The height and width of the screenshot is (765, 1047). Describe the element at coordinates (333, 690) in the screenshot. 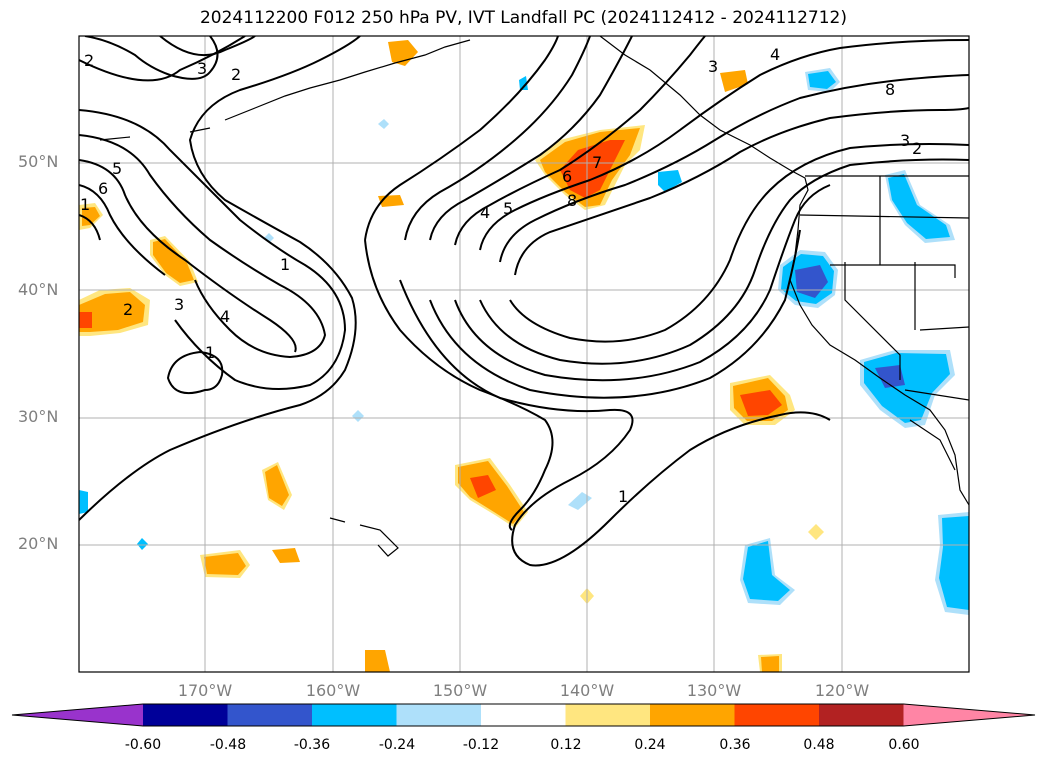

I see `lon-label-160w: 160°W` at that location.